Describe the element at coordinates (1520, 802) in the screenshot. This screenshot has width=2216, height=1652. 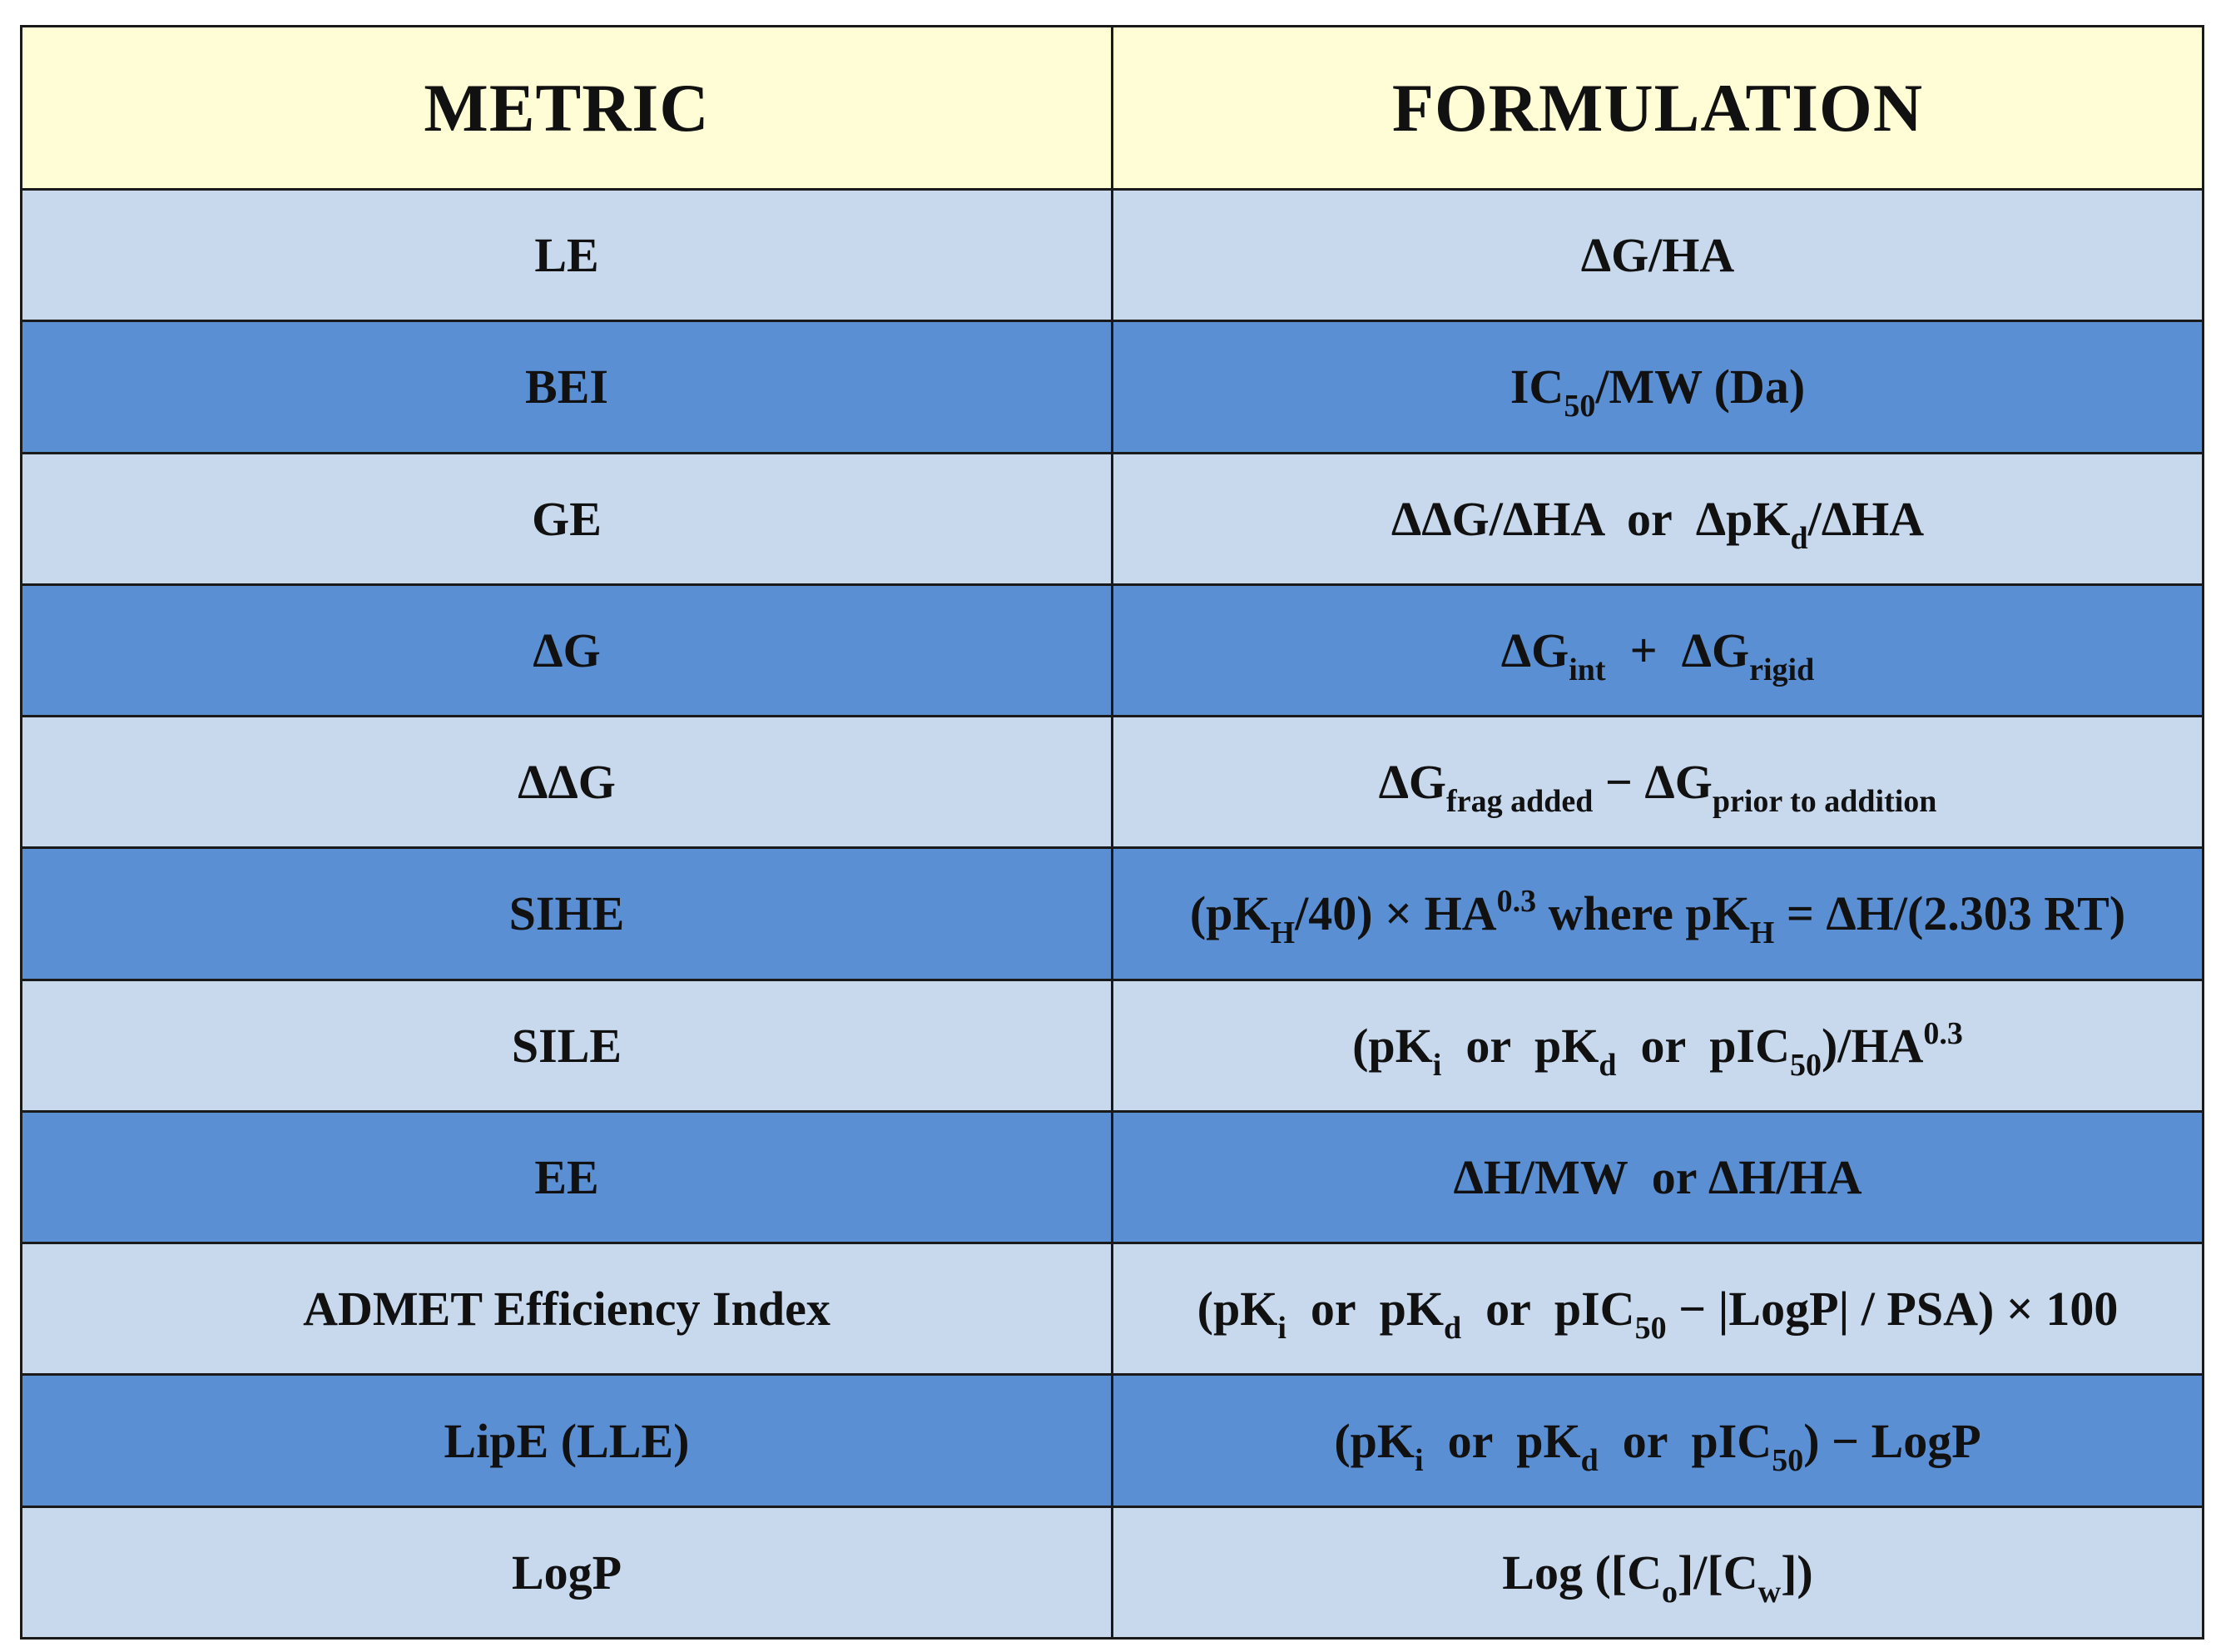
I see `formula-subscript: frag added` at that location.